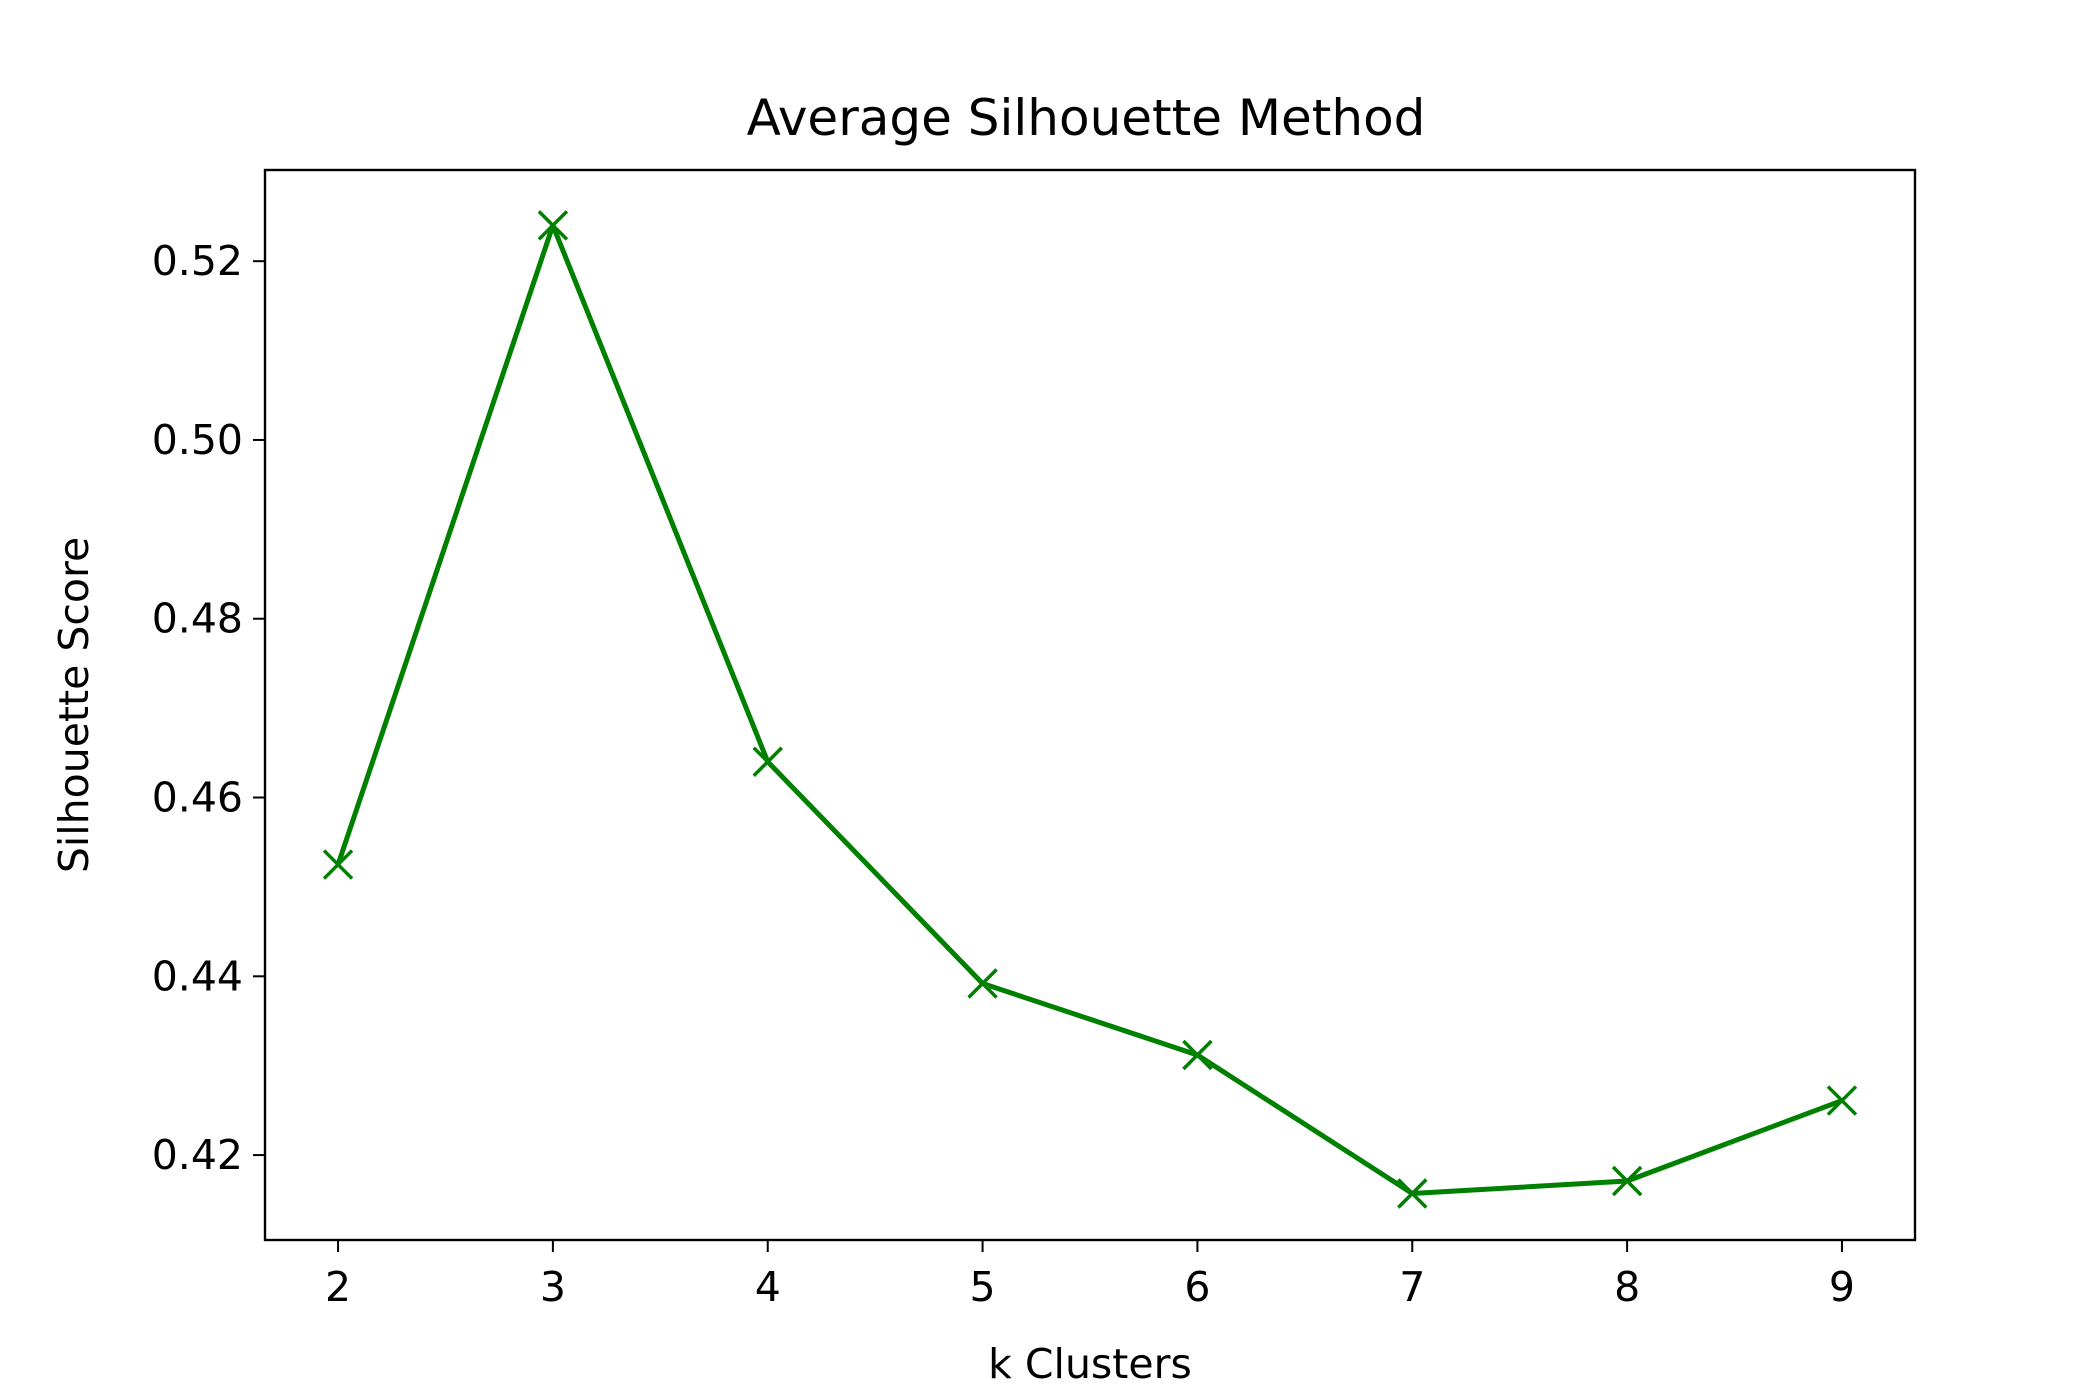 The height and width of the screenshot is (1400, 2100). I want to click on x-tick-label: 8, so click(1627, 1287).